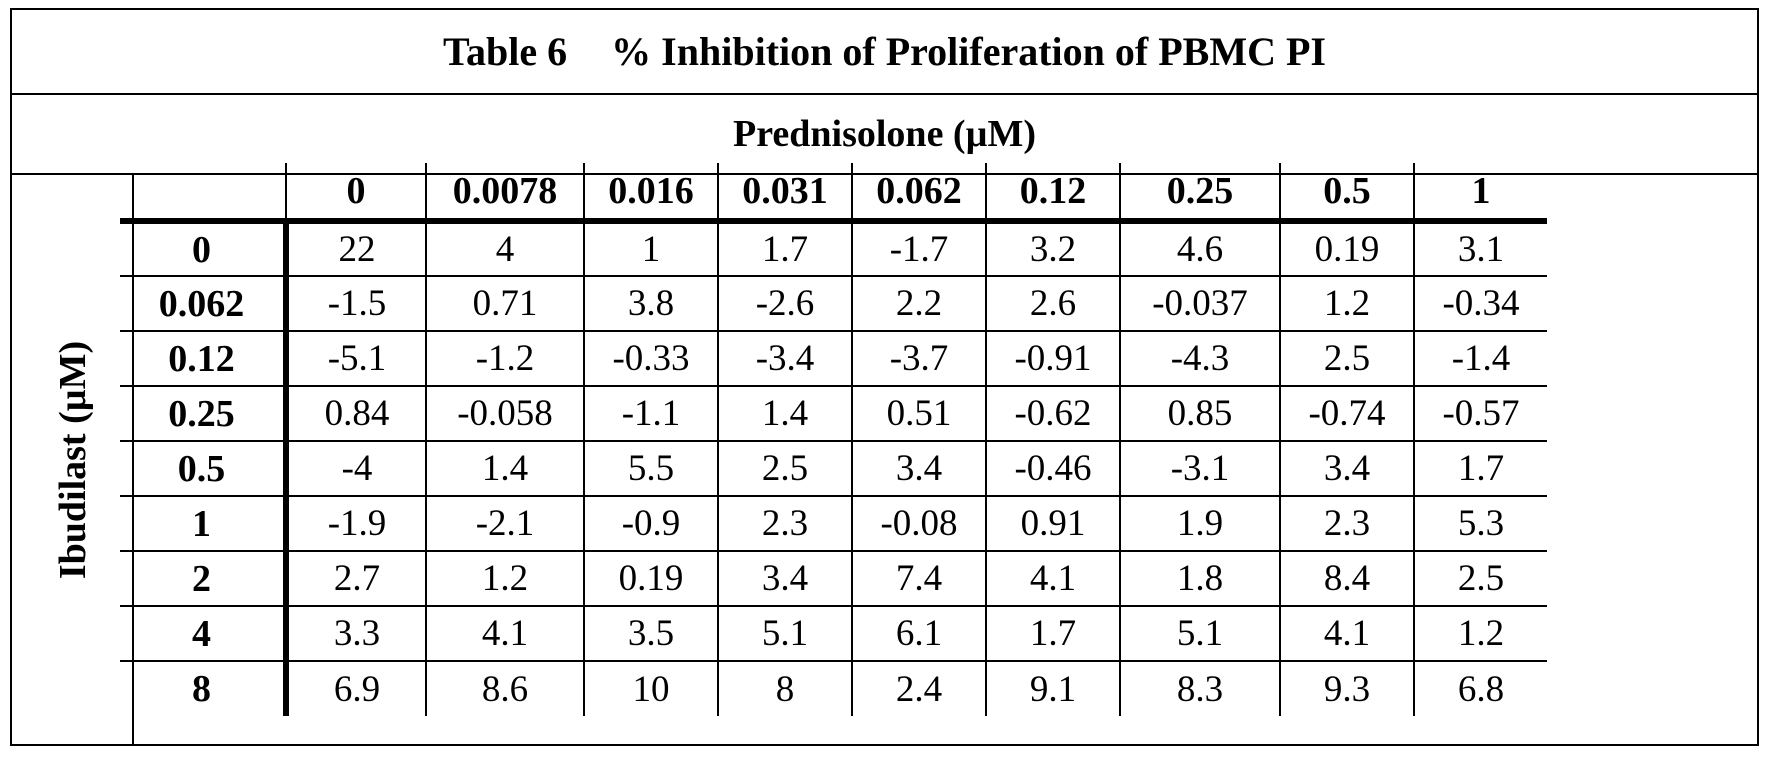  I want to click on table-cell: 0.91, so click(1053, 523).